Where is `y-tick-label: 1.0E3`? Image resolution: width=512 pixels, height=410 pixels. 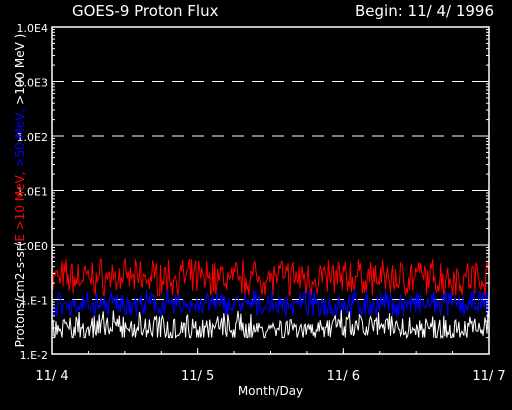 y-tick-label: 1.0E3 is located at coordinates (32, 83).